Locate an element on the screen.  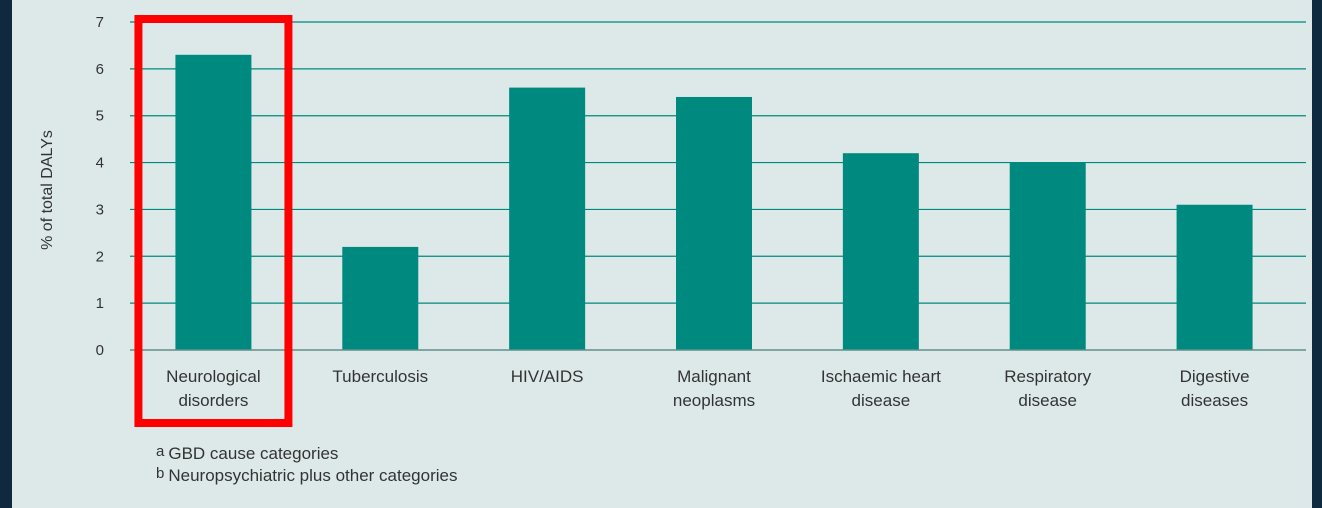
x-category-label: Malignant neoplasms is located at coordinates (714, 388).